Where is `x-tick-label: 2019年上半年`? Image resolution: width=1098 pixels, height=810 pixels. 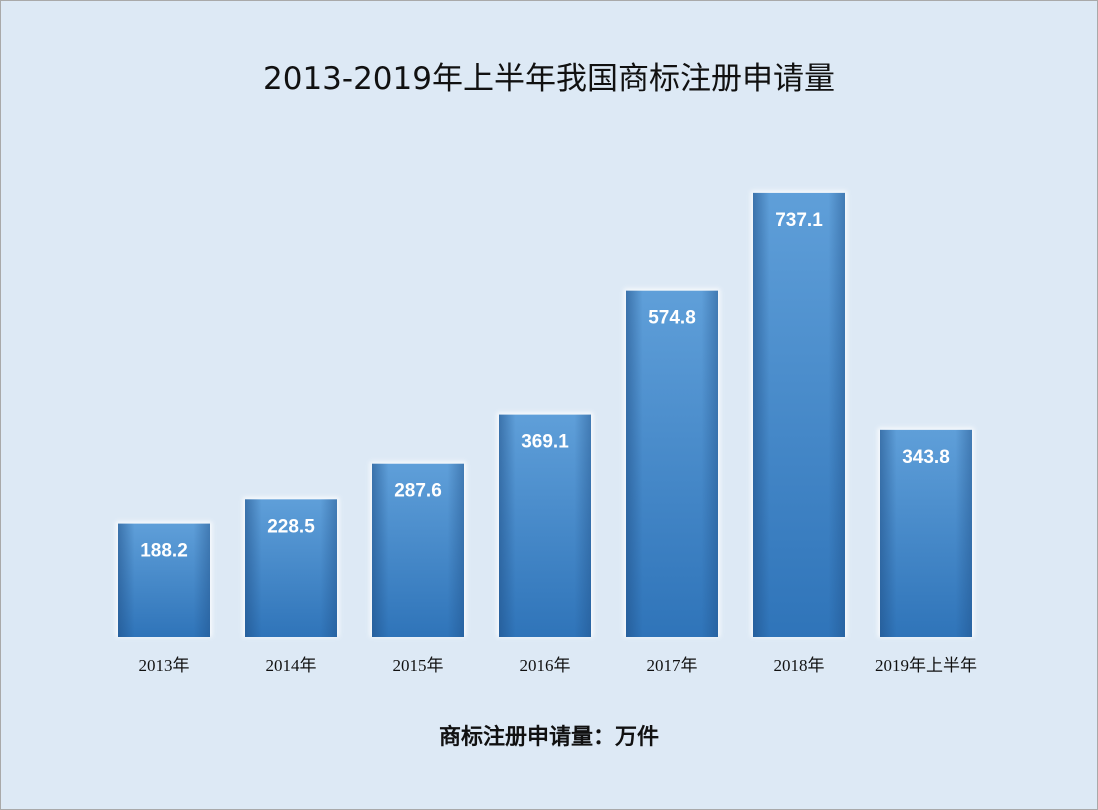 x-tick-label: 2019年上半年 is located at coordinates (926, 665).